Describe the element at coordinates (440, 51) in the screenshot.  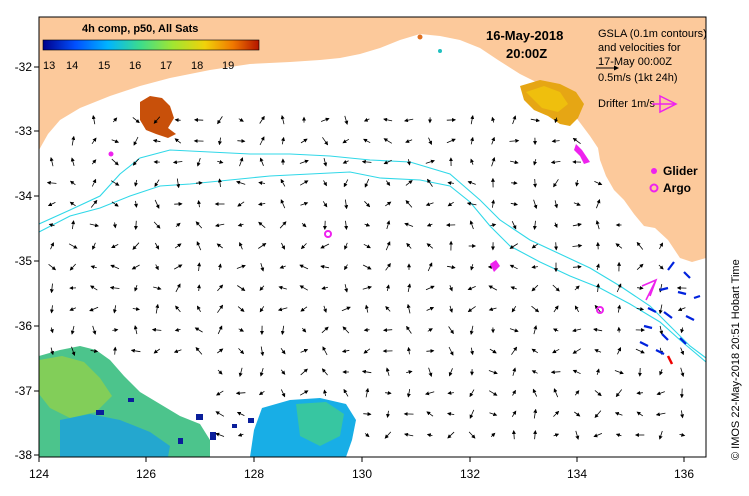
I see `sst-dot` at that location.